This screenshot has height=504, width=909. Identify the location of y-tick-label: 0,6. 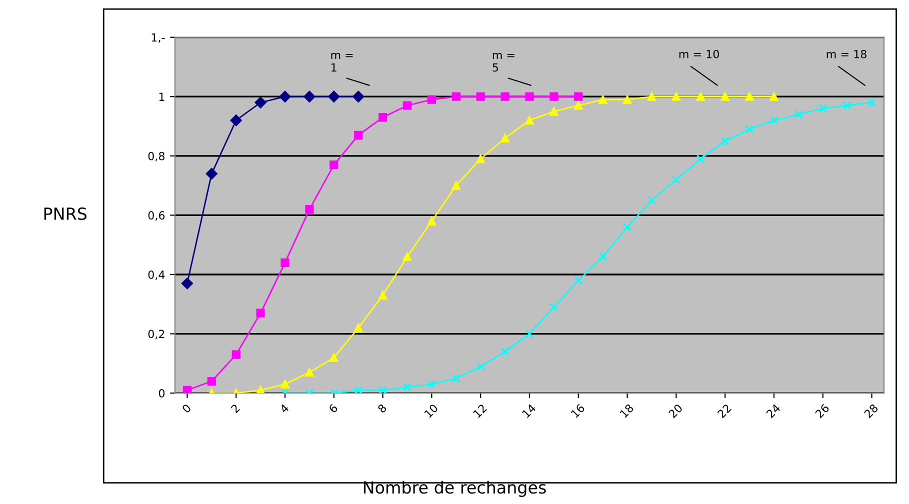
(156, 216).